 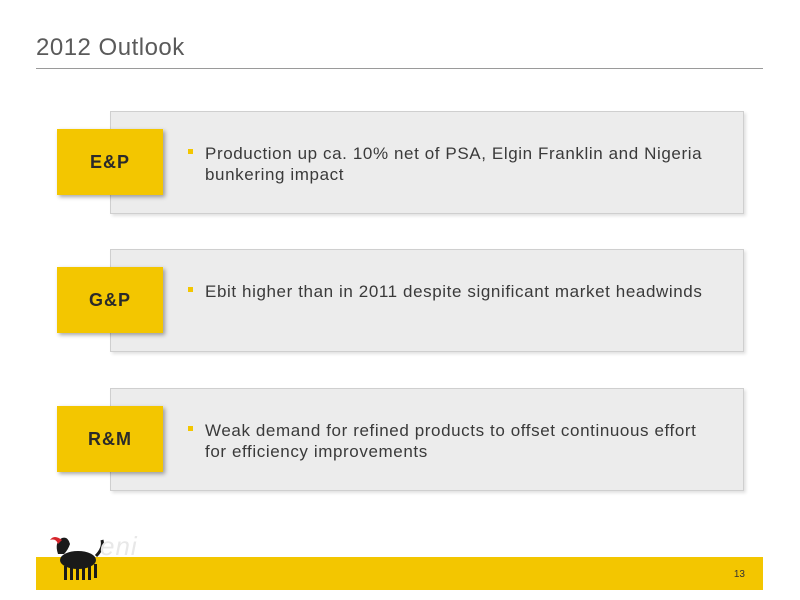 I want to click on section-panel-ep, so click(x=427, y=162).